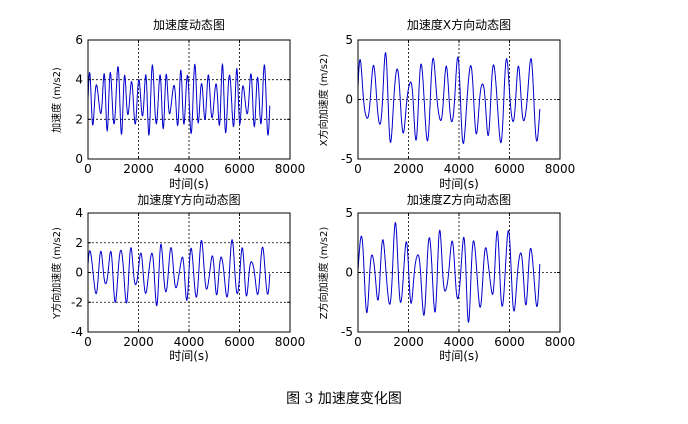 The height and width of the screenshot is (424, 688). Describe the element at coordinates (344, 399) in the screenshot. I see `figure-caption: 图 3 加速度变化图` at that location.